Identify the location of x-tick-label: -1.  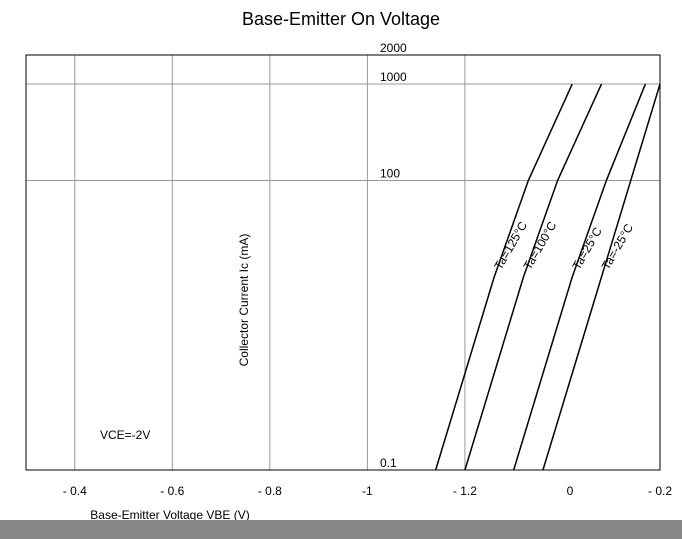
(367, 491).